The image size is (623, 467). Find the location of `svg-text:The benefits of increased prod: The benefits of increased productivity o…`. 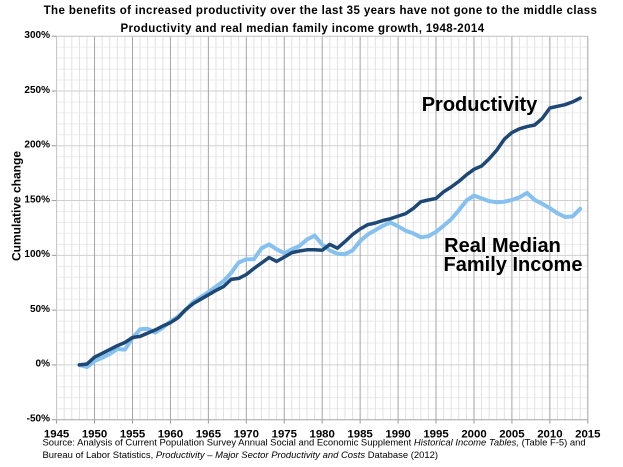

svg-text:The benefits of increased prod: The benefits of increased productivity o… is located at coordinates (321, 11).